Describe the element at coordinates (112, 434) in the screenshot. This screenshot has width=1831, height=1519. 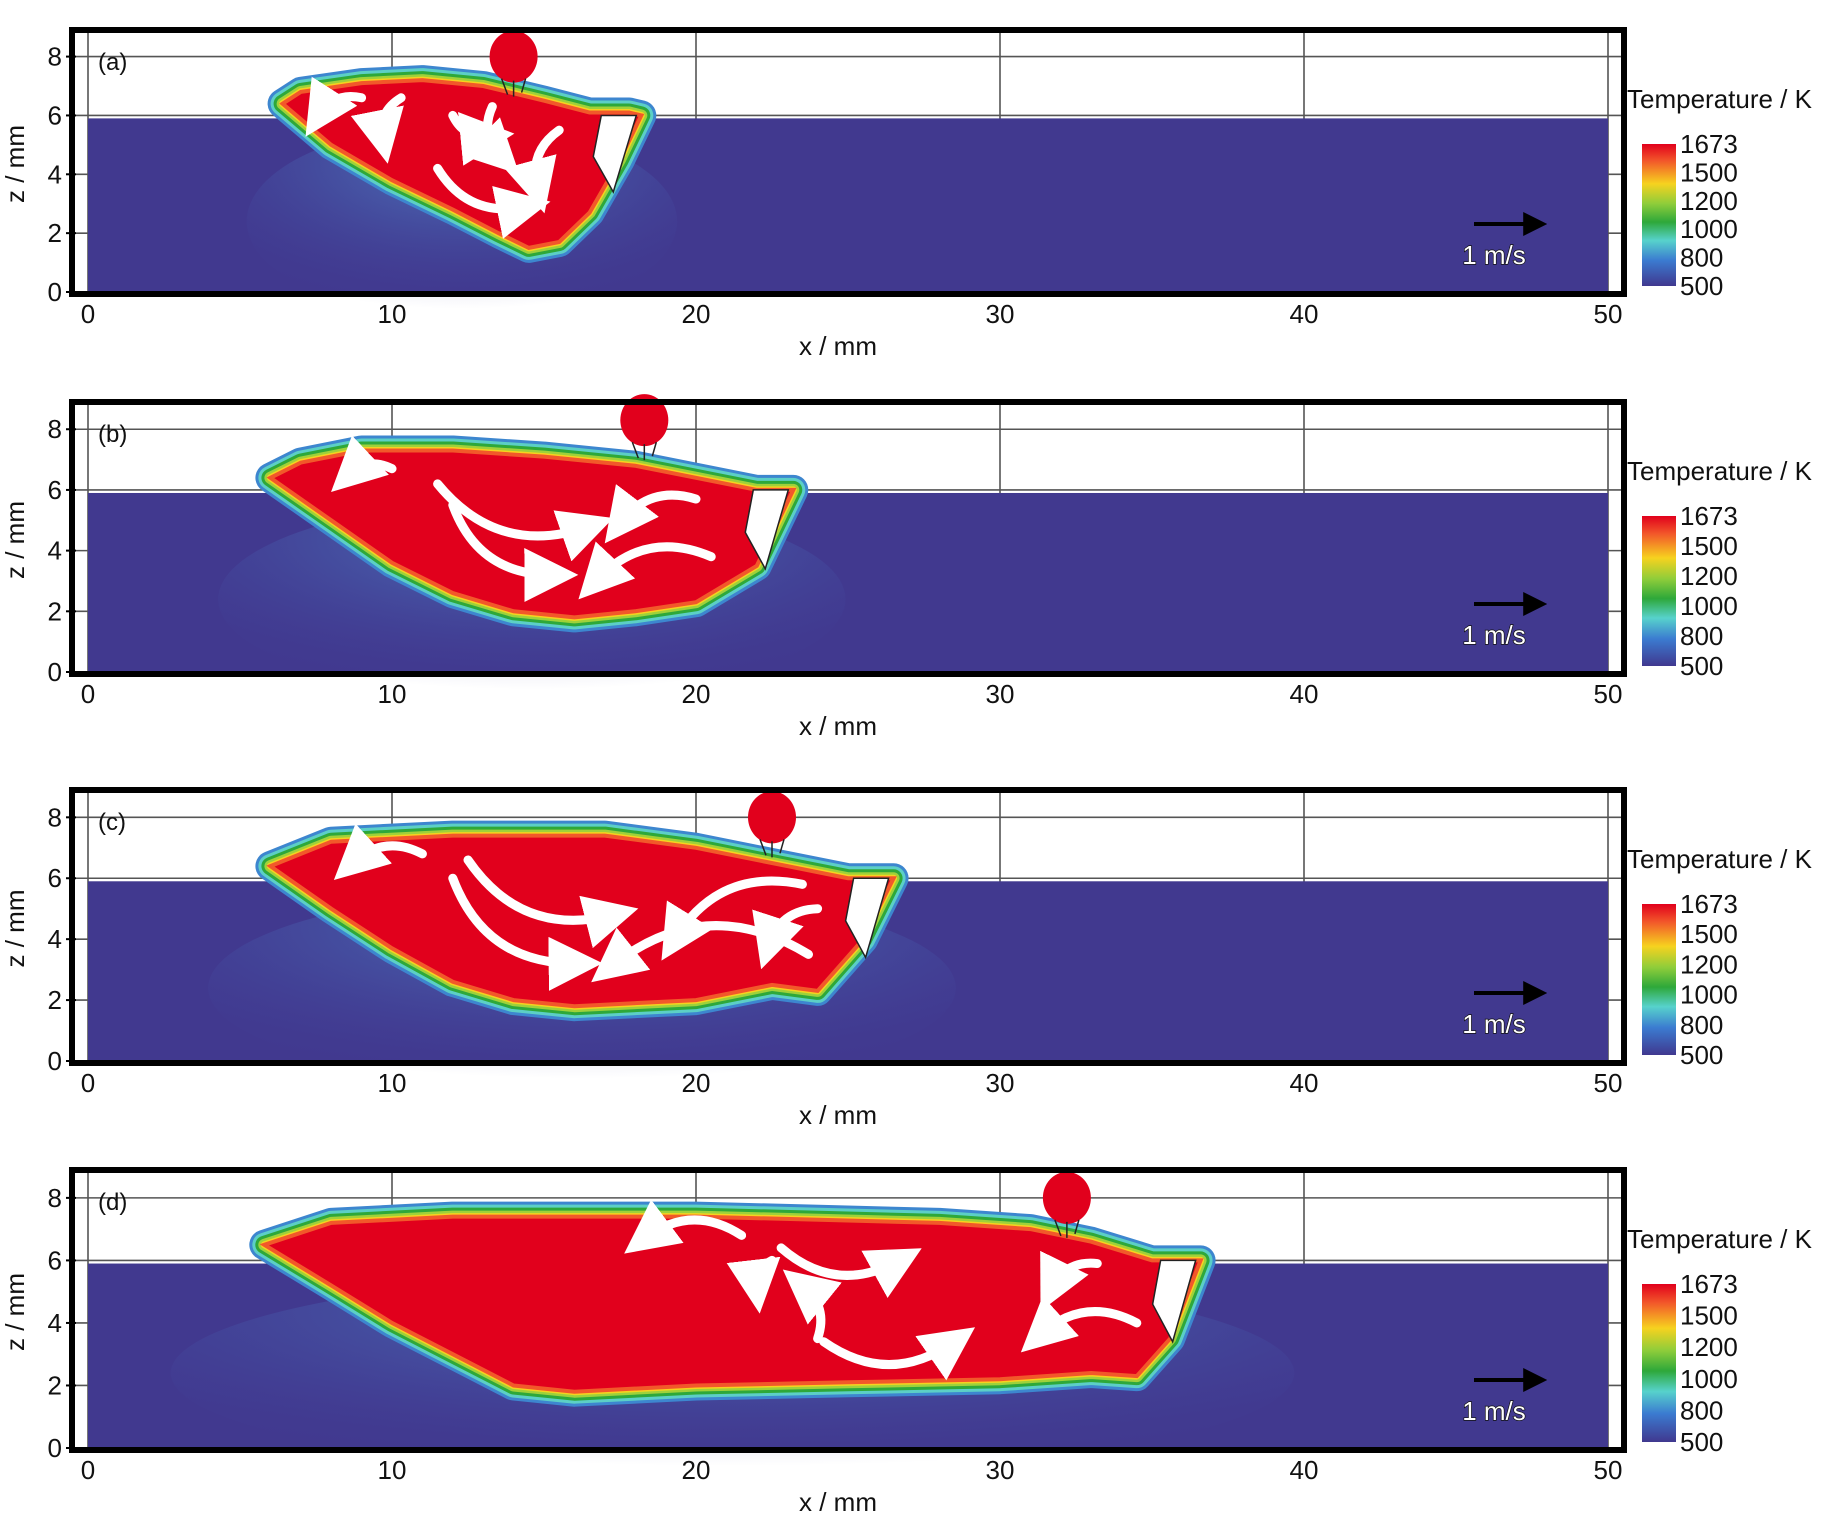
I see `panel-label: (b)` at that location.